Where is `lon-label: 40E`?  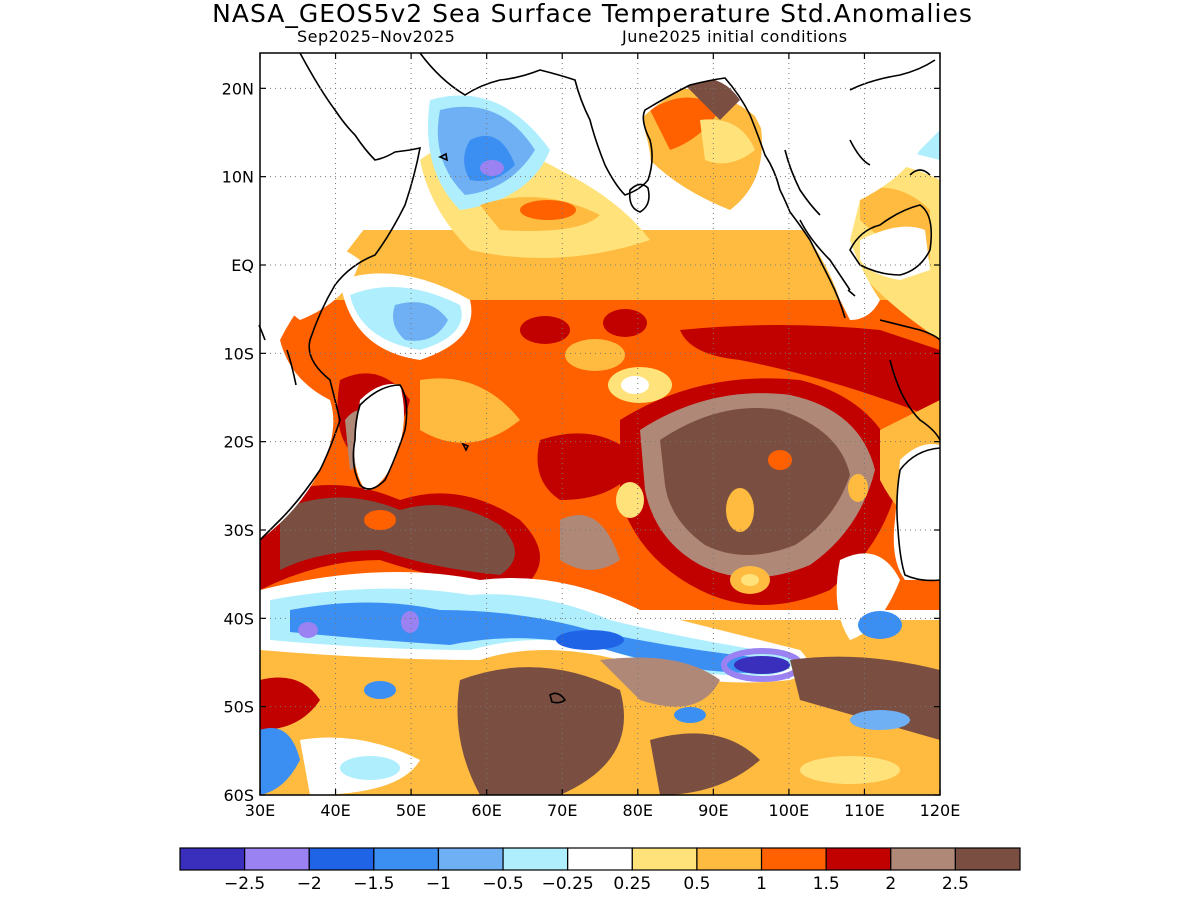 lon-label: 40E is located at coordinates (335, 810).